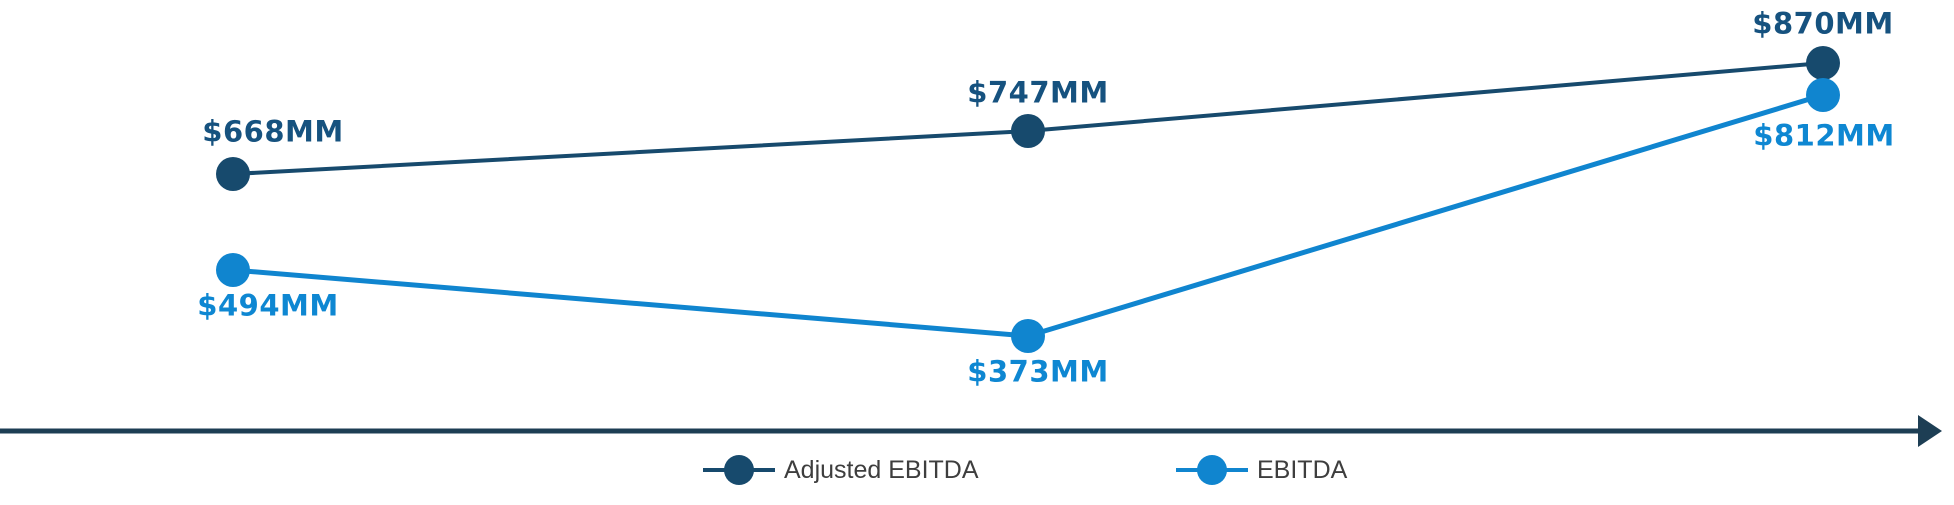 The image size is (1954, 505). Describe the element at coordinates (1824, 135) in the screenshot. I see `value-label-ebitda-2: $812MM` at that location.